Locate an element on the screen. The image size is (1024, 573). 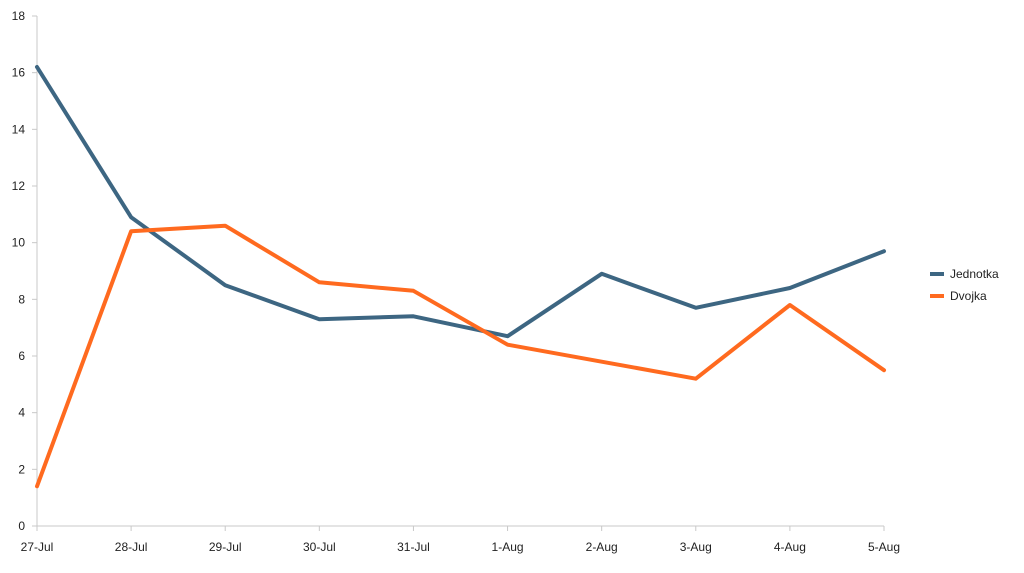
x-tick-label: 2-Aug is located at coordinates (602, 547).